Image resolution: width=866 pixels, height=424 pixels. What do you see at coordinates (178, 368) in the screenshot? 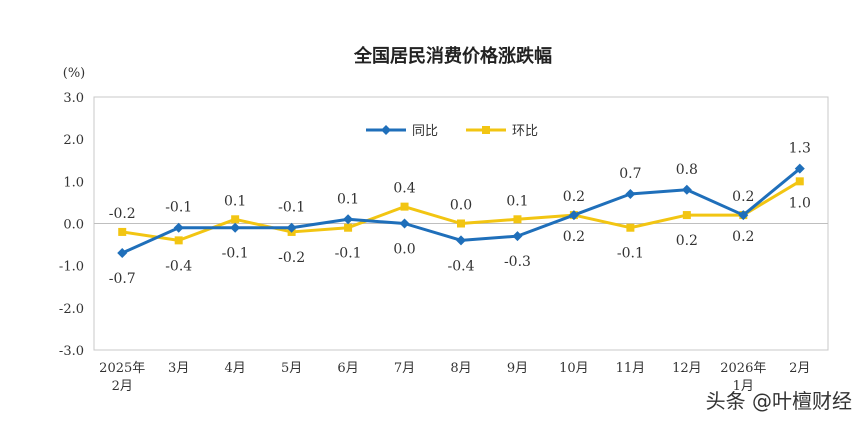
I see `x-tick-label: 3月` at bounding box center [178, 368].